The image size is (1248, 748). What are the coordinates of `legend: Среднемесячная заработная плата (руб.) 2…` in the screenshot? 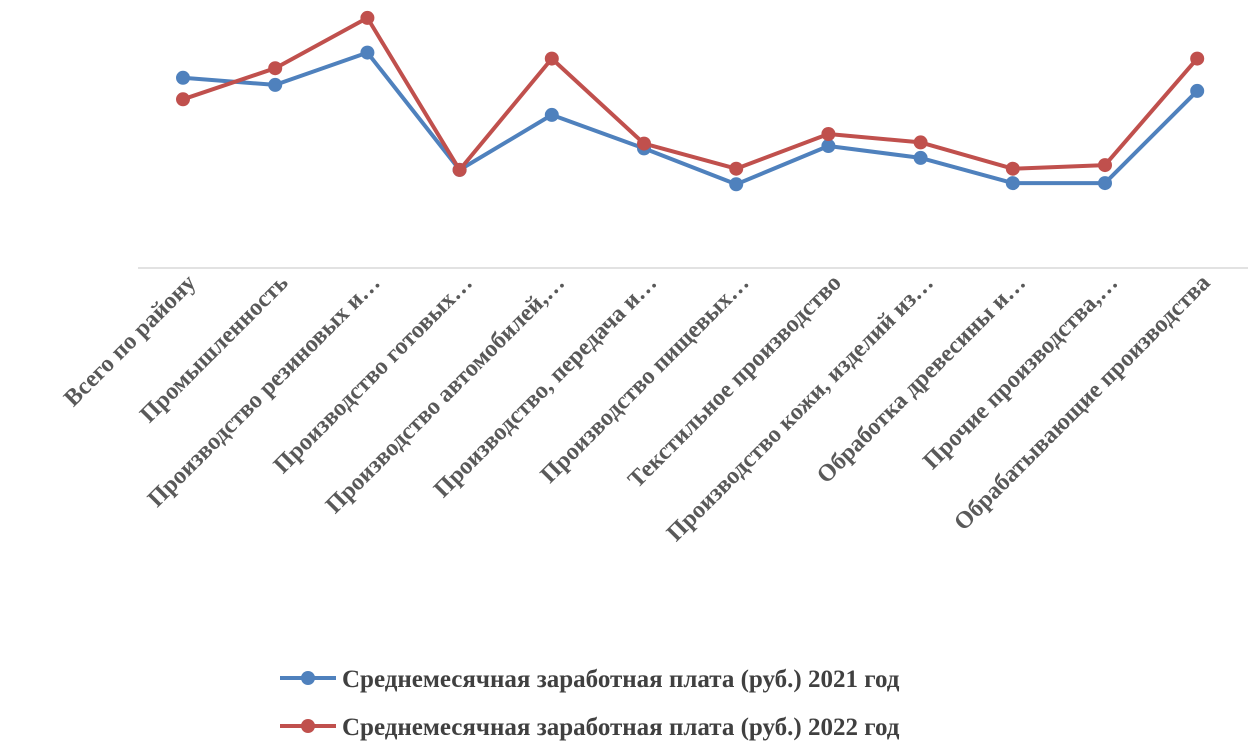 It's located at (590, 703).